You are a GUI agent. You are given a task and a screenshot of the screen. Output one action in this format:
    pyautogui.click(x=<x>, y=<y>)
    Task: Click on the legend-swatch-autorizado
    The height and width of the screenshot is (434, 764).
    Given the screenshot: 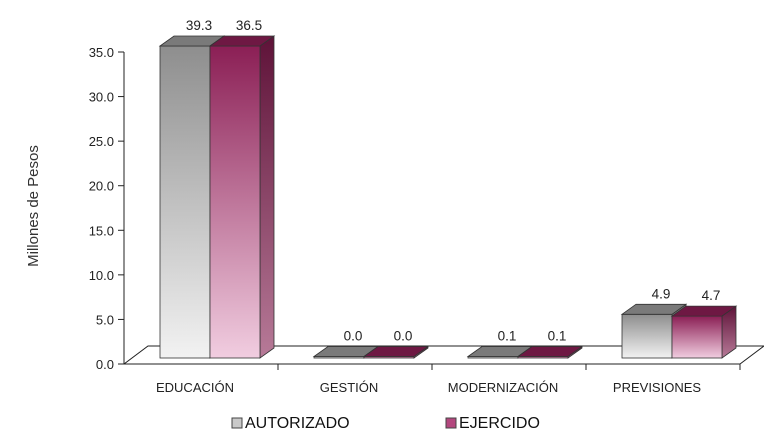 What is the action you would take?
    pyautogui.click(x=237, y=423)
    